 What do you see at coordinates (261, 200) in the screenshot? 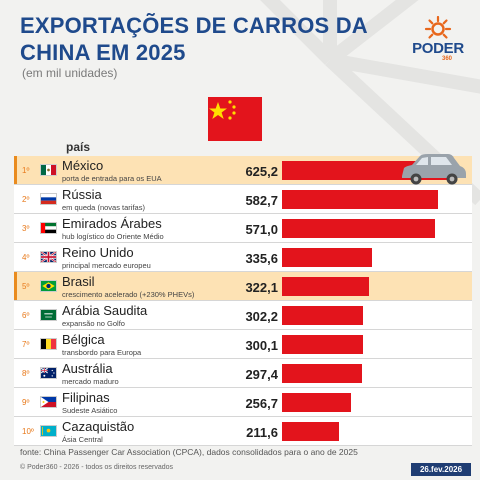
I see `value-label: 582,7` at bounding box center [261, 200].